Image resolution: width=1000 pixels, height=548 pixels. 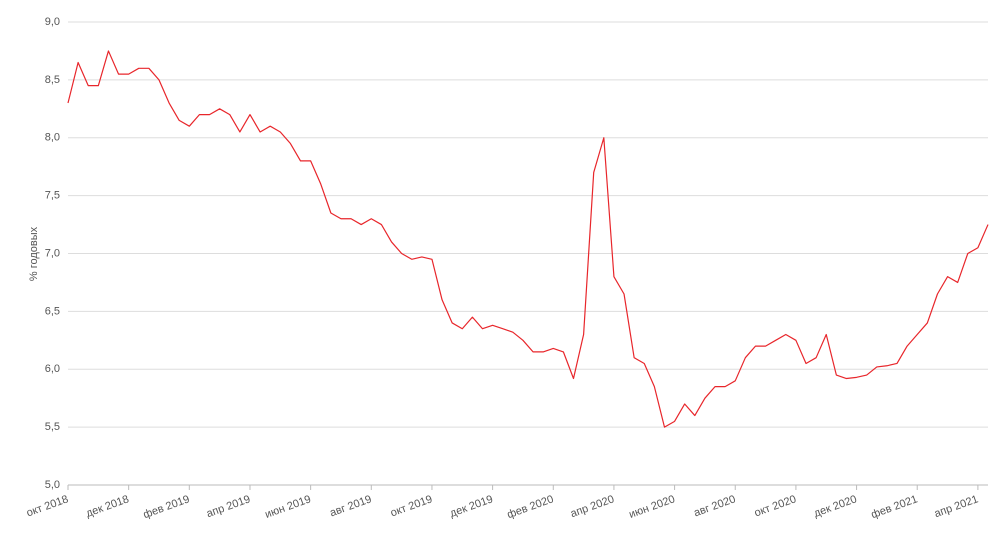 I want to click on x-tick-label: дек 2018, so click(x=107, y=506).